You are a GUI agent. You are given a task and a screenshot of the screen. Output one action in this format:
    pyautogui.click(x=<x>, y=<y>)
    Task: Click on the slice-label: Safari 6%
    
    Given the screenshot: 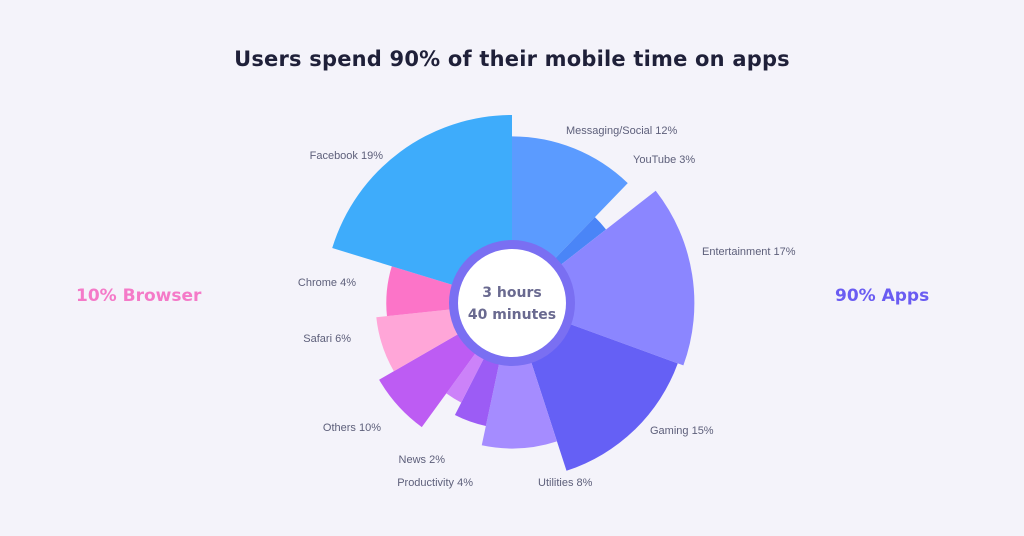 What is the action you would take?
    pyautogui.click(x=327, y=339)
    